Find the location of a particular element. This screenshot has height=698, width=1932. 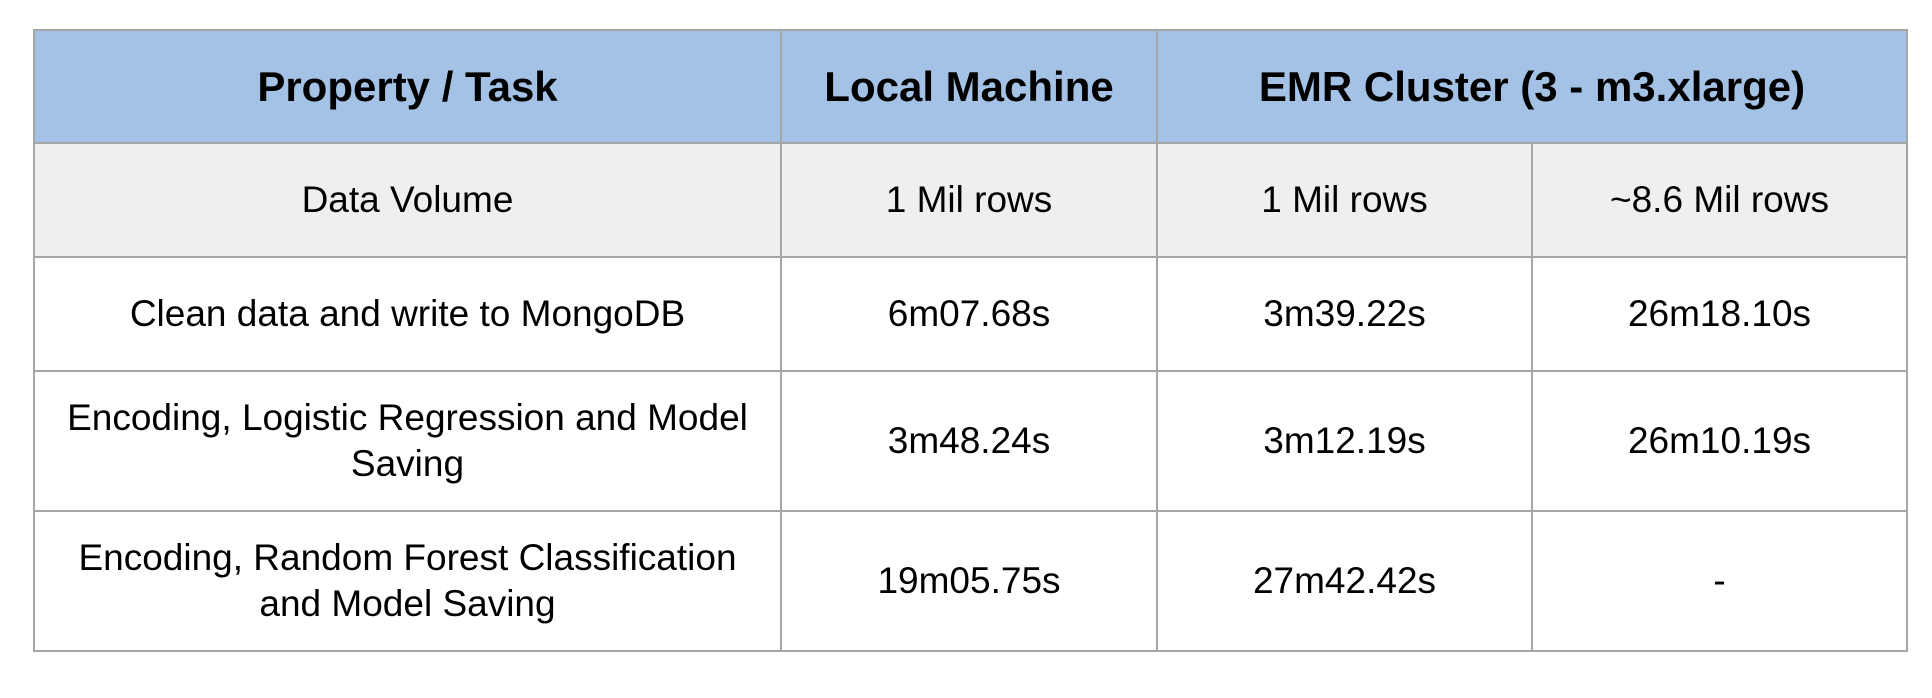

cell-local: 3m48.24s is located at coordinates (969, 441).